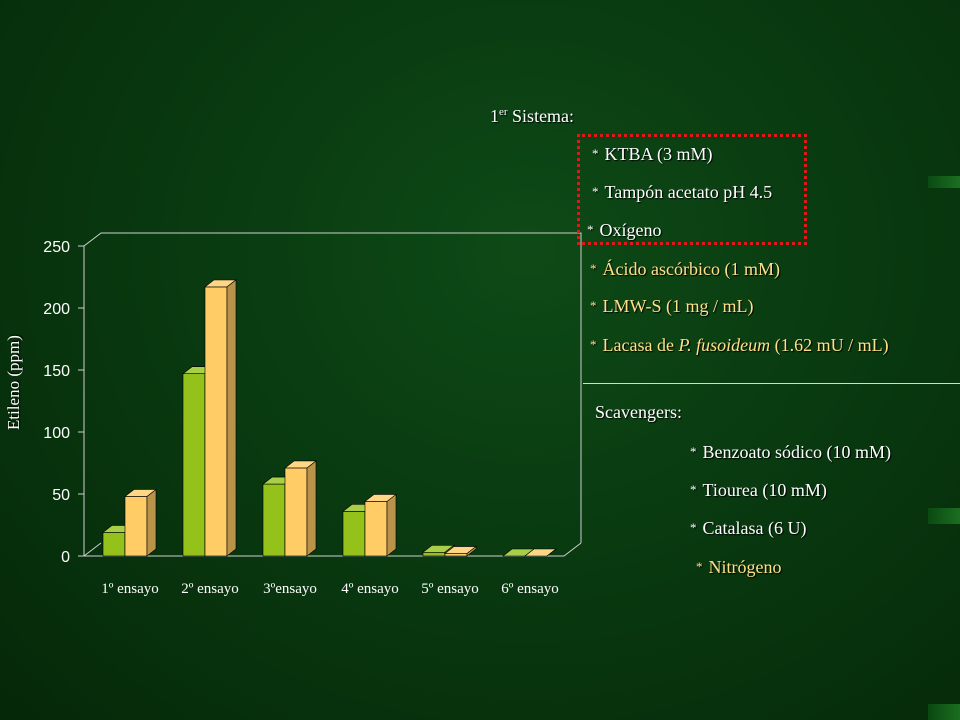 The height and width of the screenshot is (720, 960). I want to click on x-tick-label: 6º ensayo, so click(530, 589).